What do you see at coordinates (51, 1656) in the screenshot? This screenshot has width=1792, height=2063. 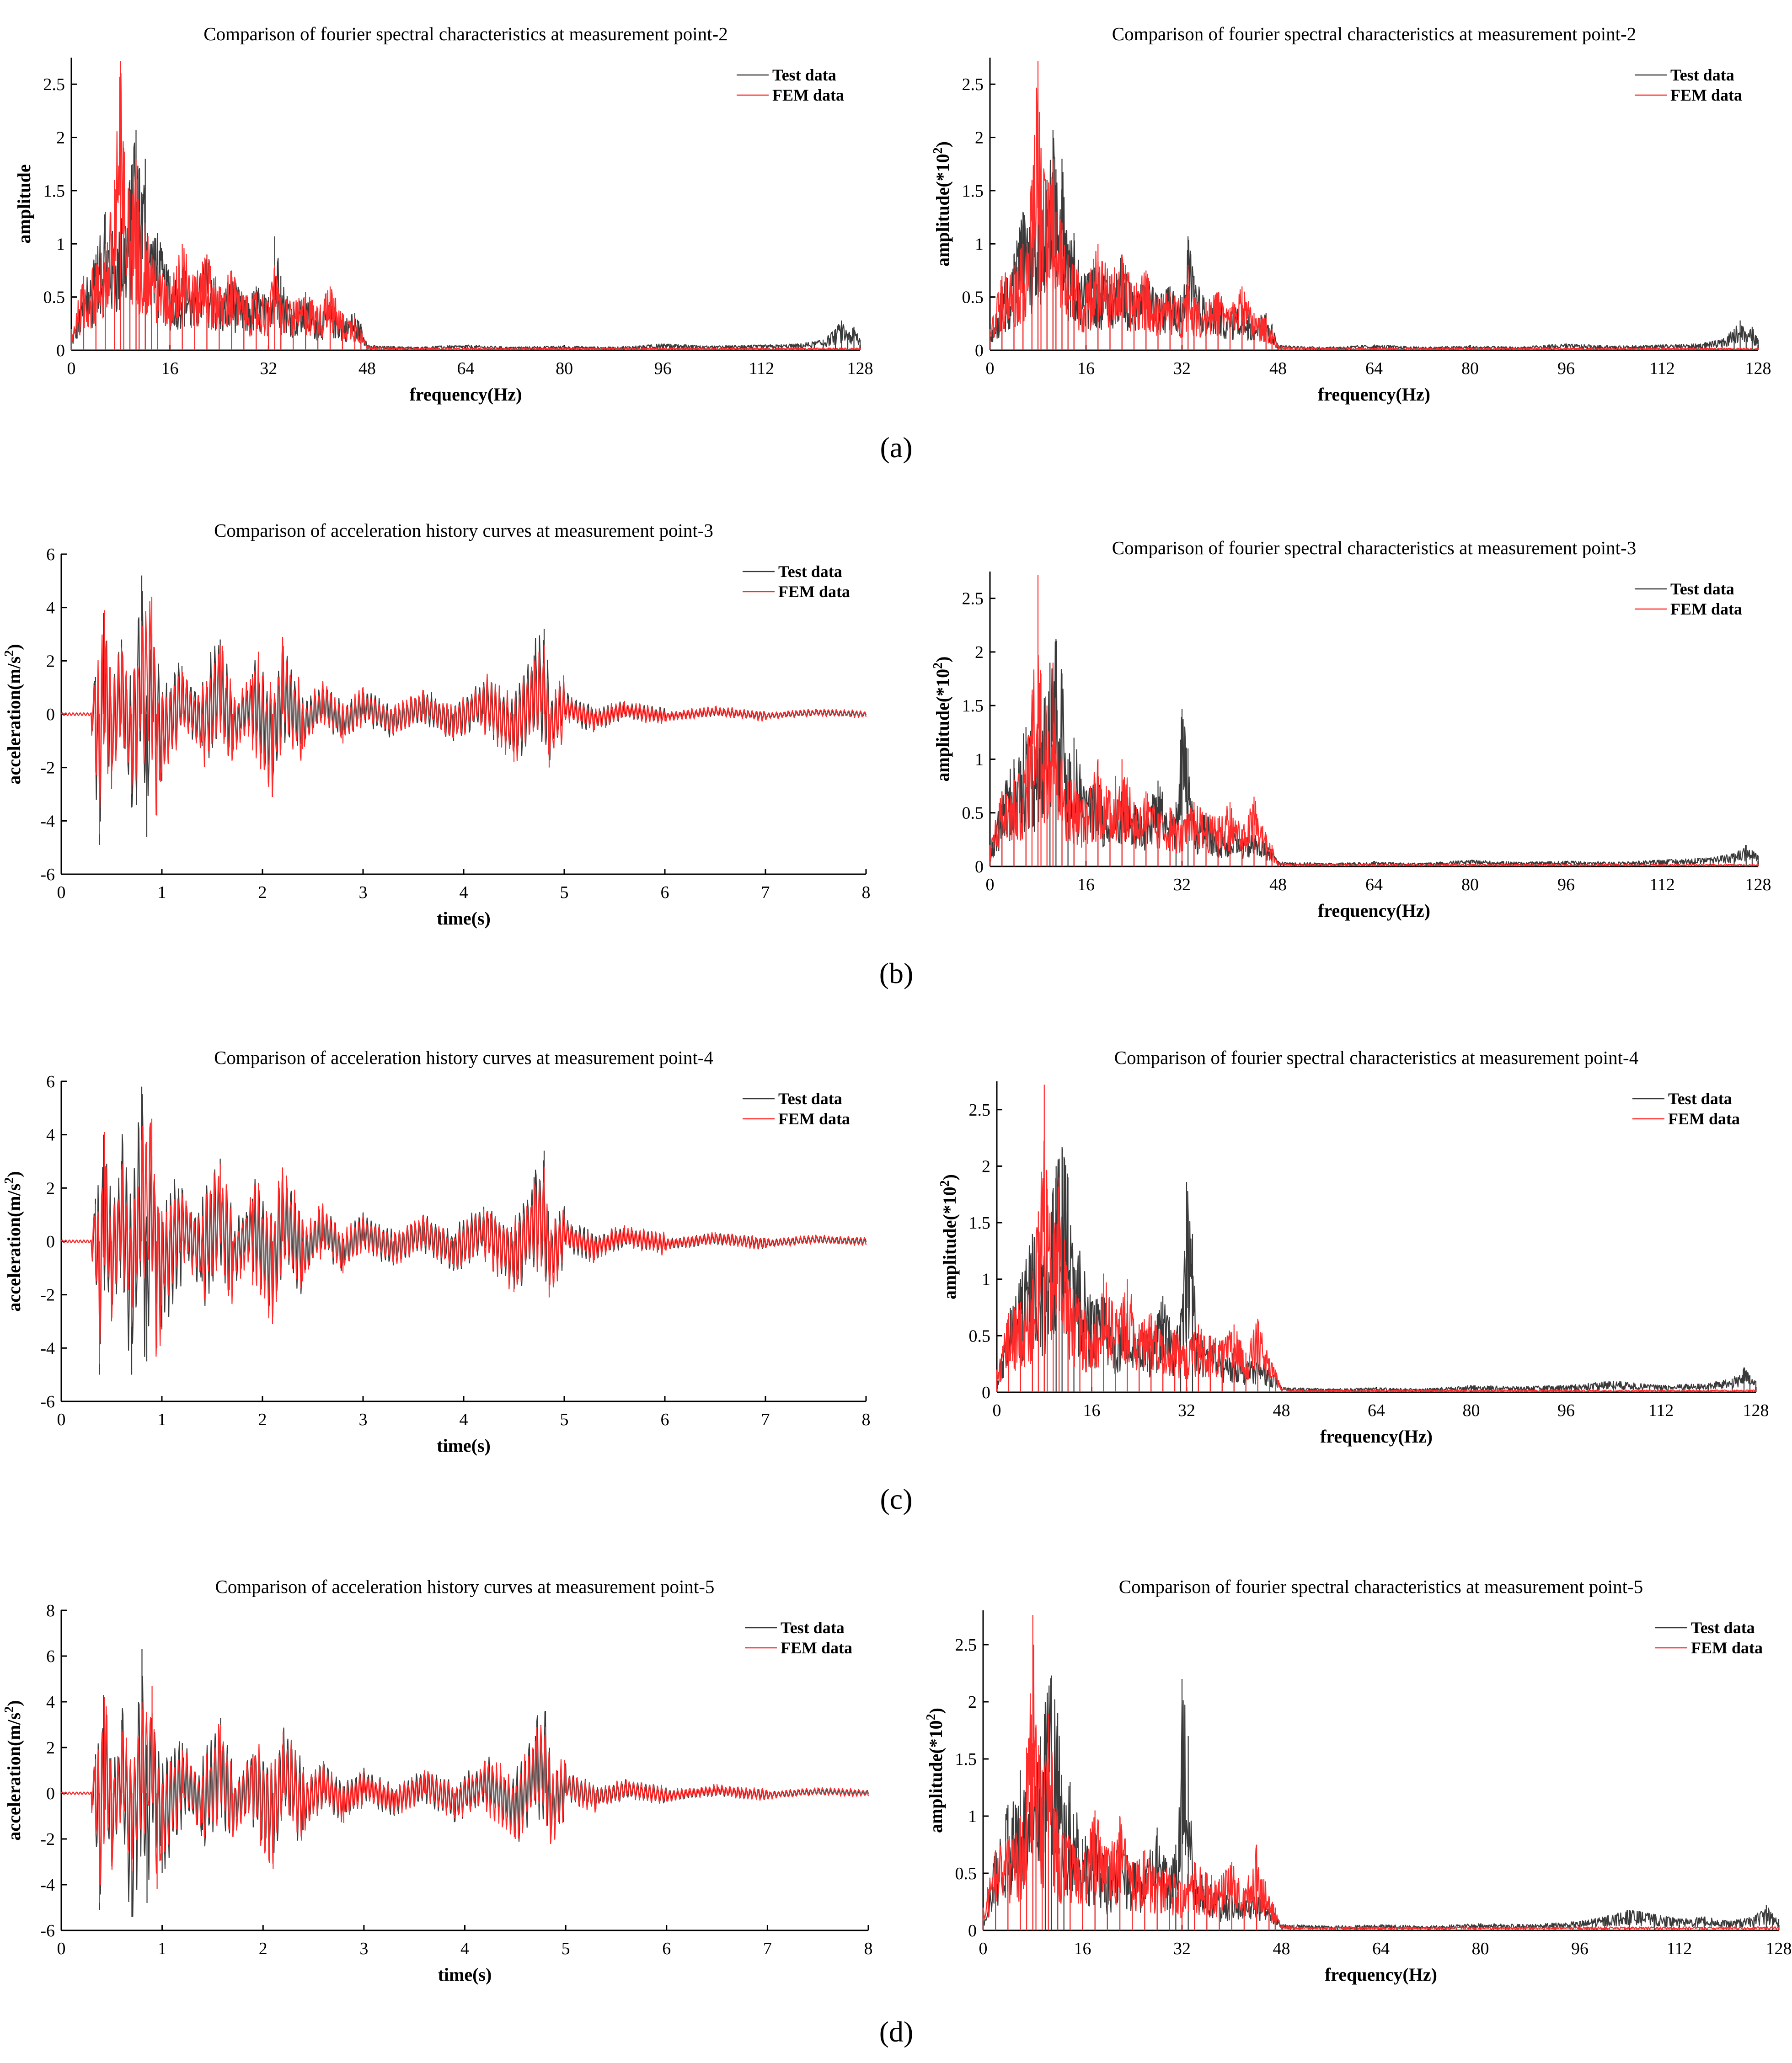 I see `y-tick-label: 6` at bounding box center [51, 1656].